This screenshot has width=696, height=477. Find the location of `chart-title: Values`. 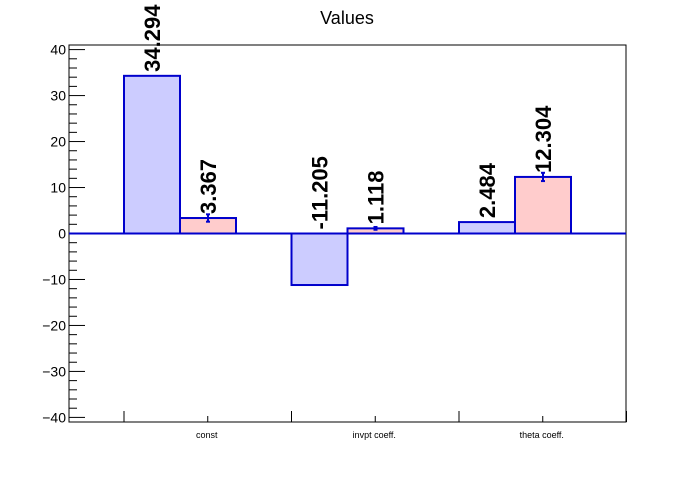

chart-title: Values is located at coordinates (347, 18).